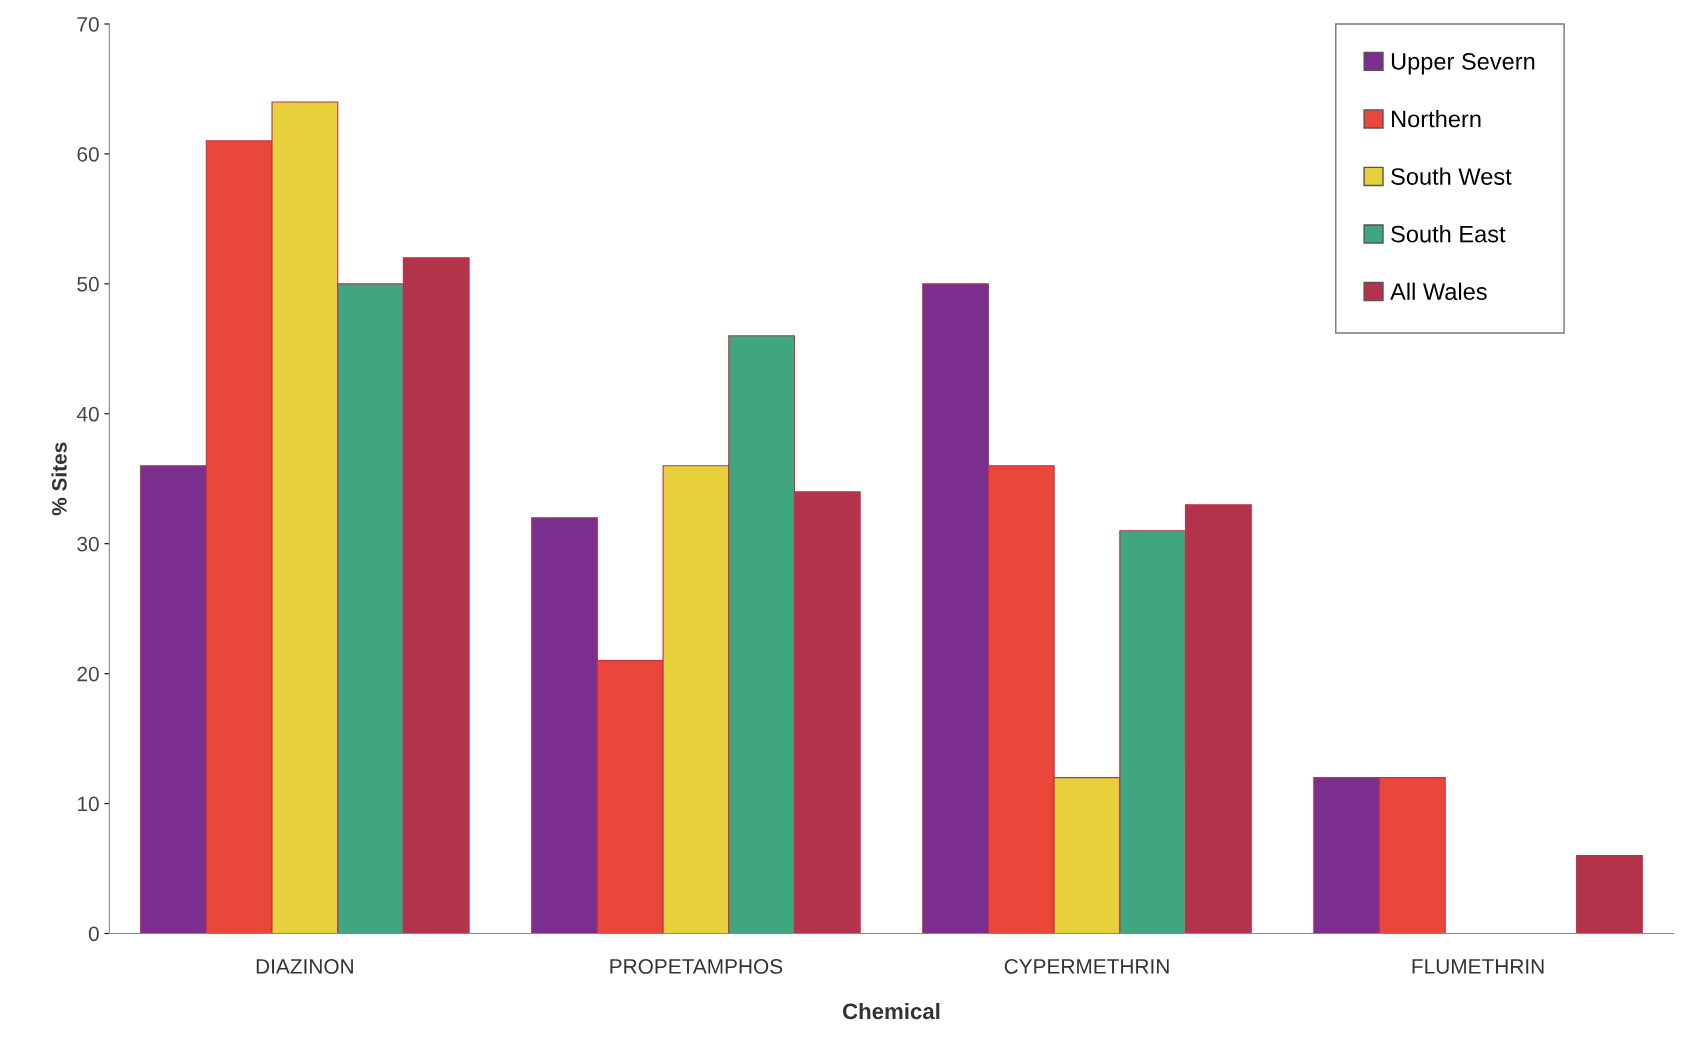  Describe the element at coordinates (88, 674) in the screenshot. I see `y-tick-label: 20` at that location.